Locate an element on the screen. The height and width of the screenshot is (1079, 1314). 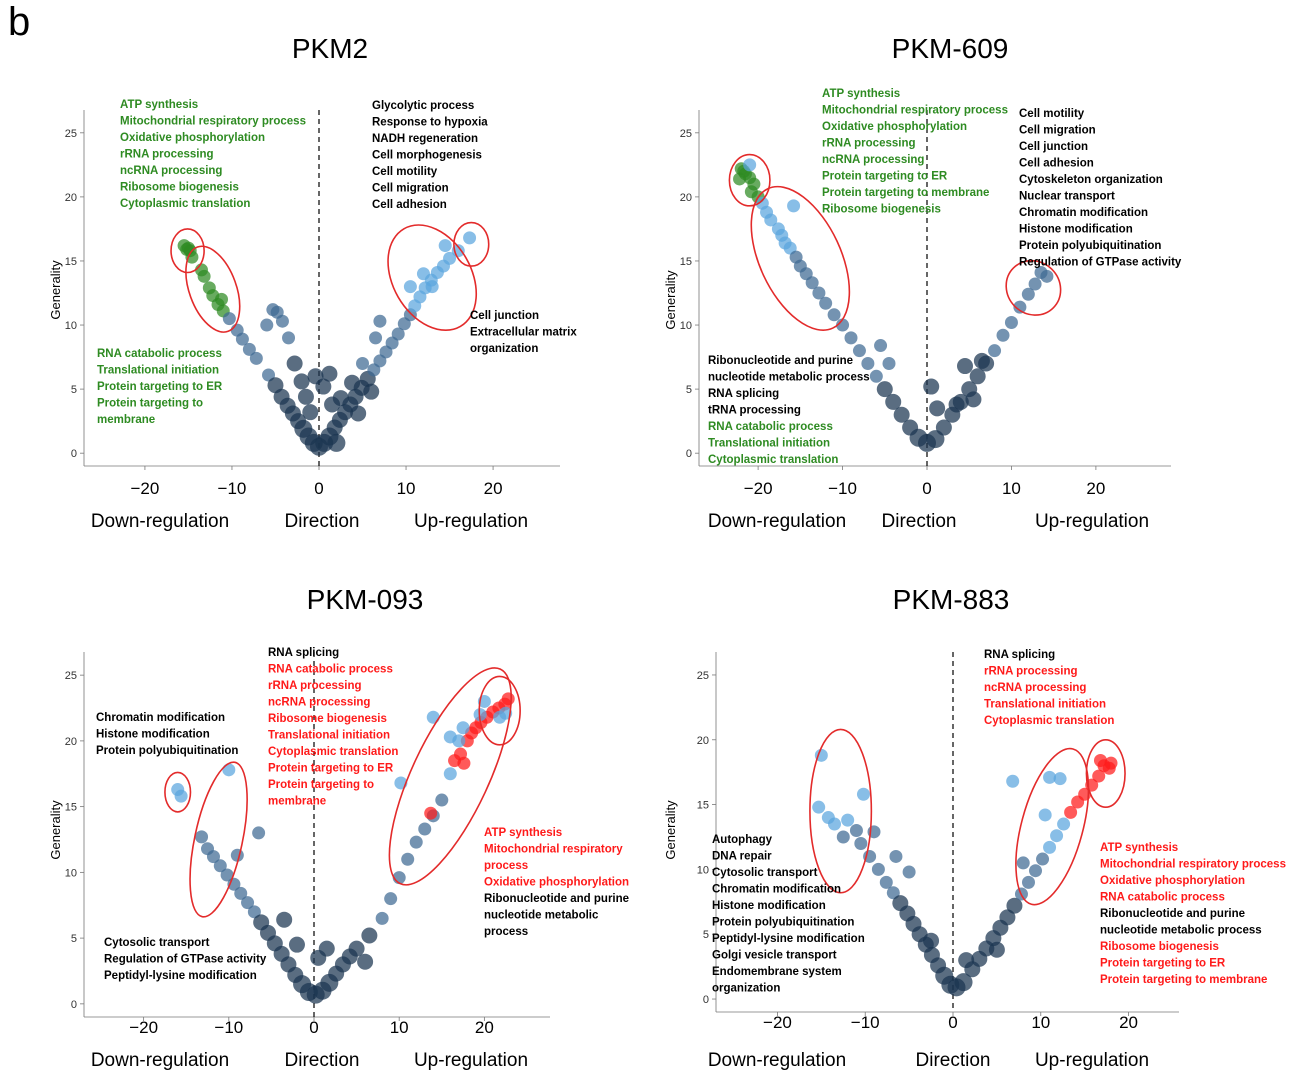
annotation-line: Mitochondrial respiratory process is located at coordinates (213, 122).